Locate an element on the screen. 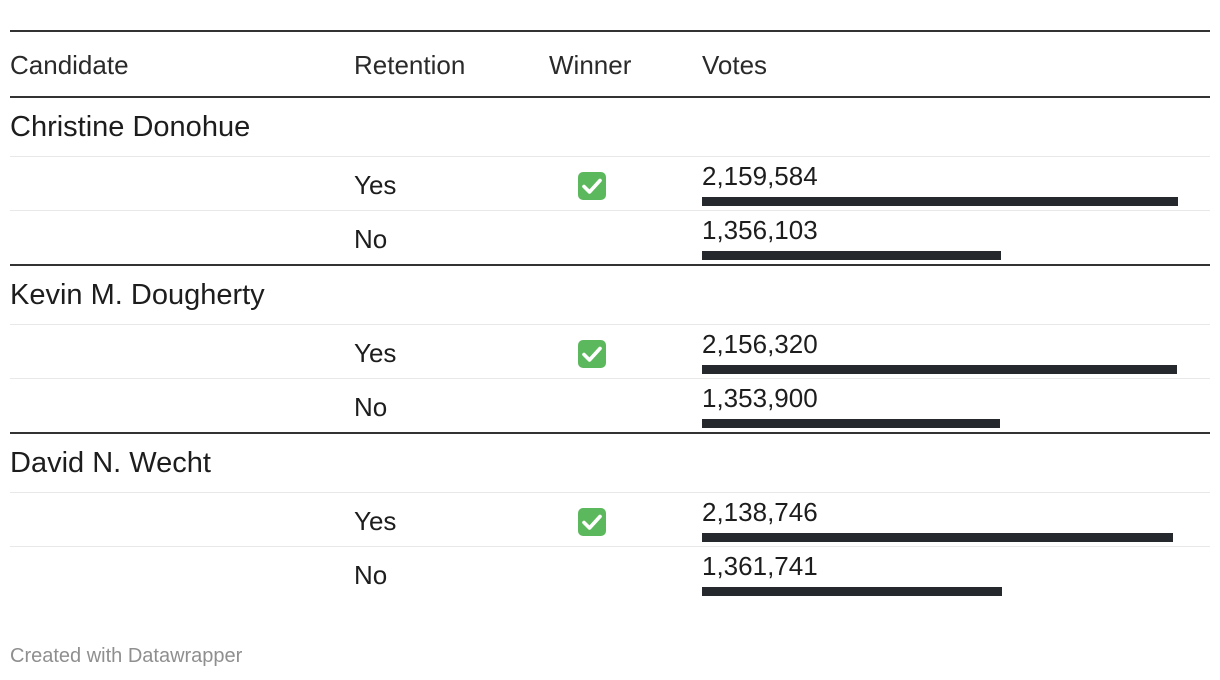 The width and height of the screenshot is (1220, 680). table-row: Yes 2,138,746 is located at coordinates (610, 519).